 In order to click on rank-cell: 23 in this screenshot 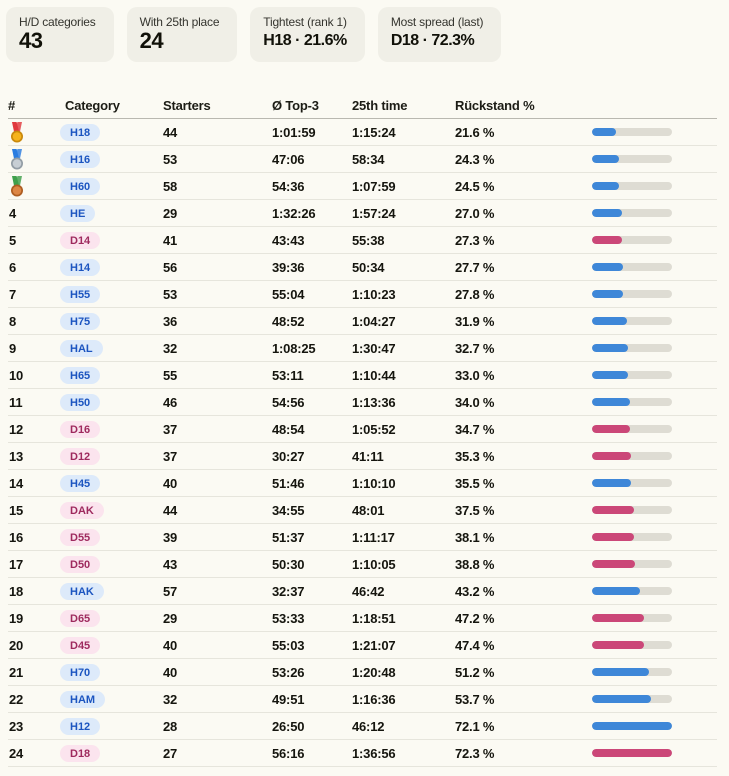, I will do `click(16, 726)`.